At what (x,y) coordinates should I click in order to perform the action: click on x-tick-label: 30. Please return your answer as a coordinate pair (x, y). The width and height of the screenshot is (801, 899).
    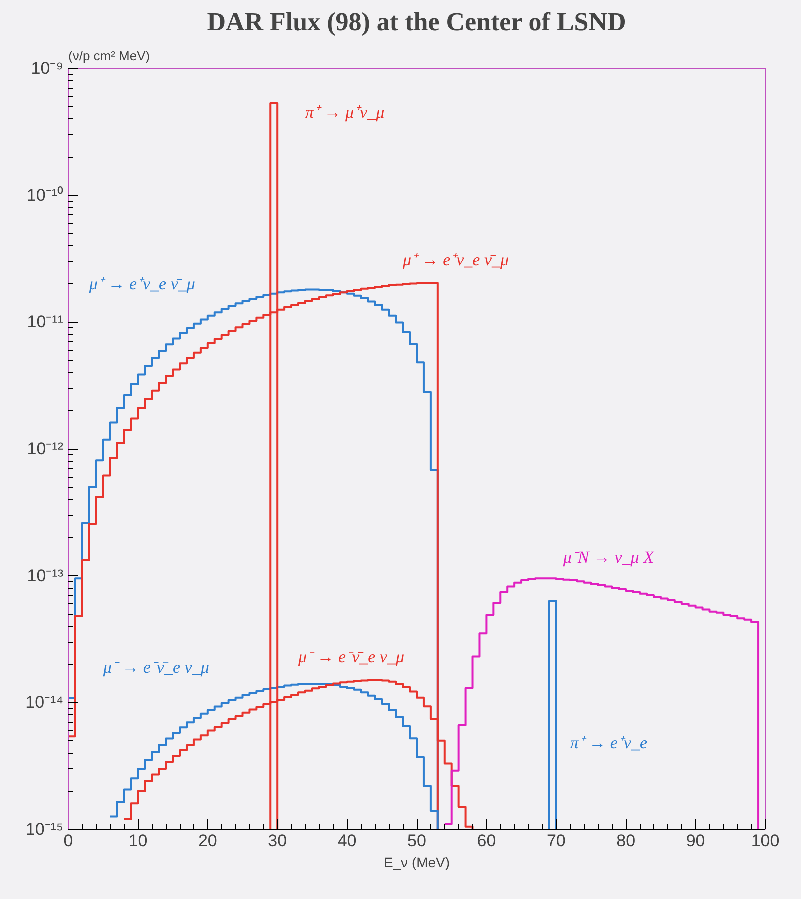
    Looking at the image, I should click on (278, 841).